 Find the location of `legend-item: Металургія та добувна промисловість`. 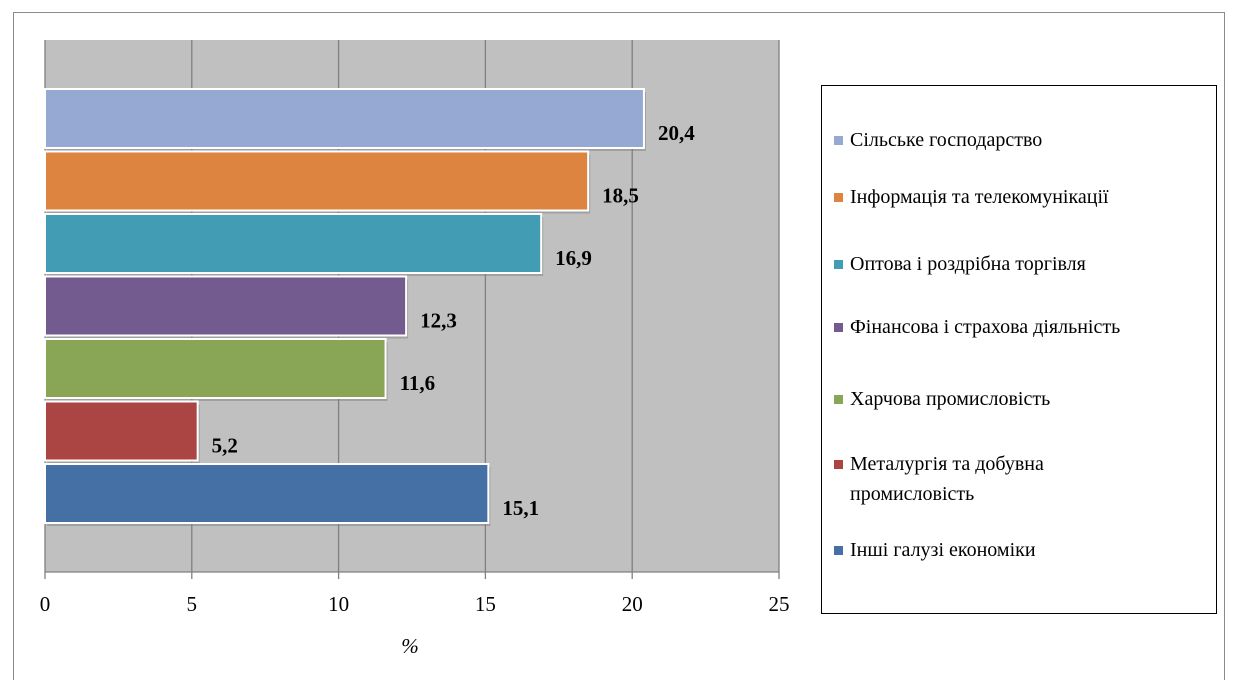

legend-item: Металургія та добувна промисловість is located at coordinates (1024, 479).